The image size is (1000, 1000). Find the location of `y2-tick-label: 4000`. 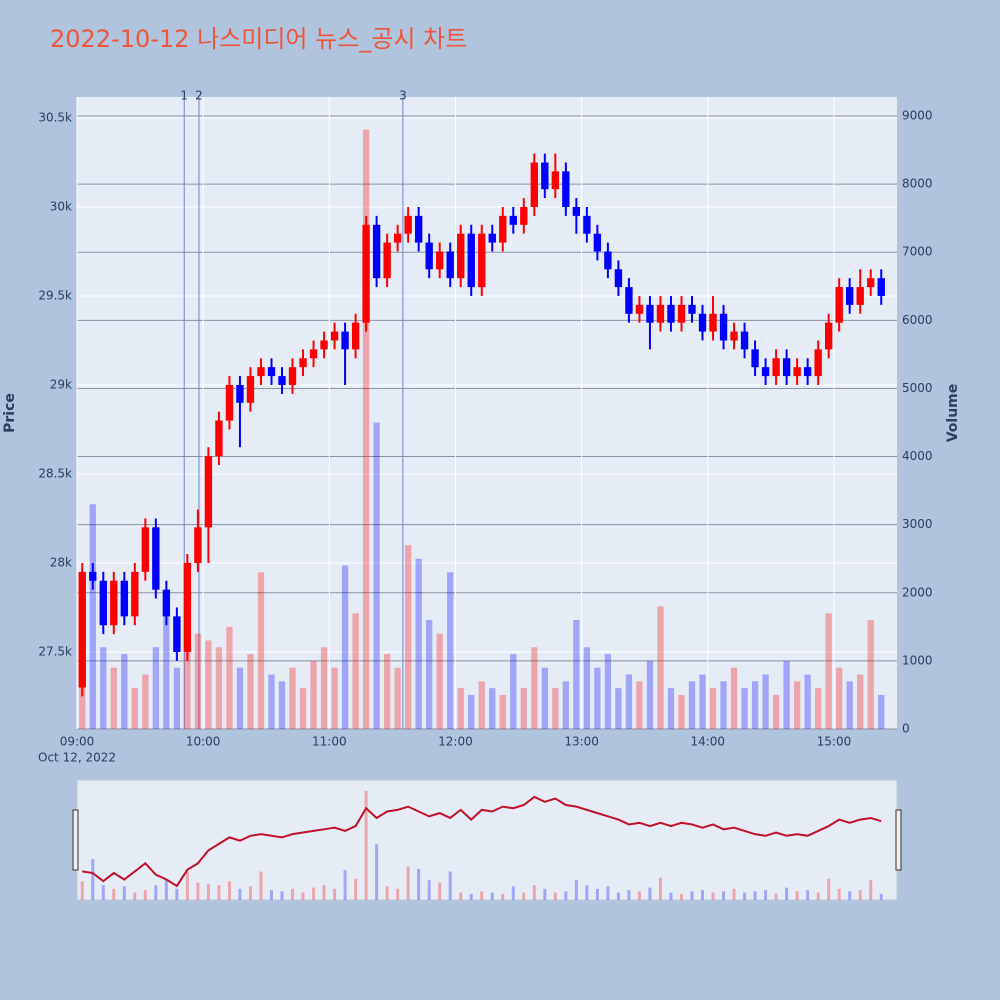

y2-tick-label: 4000 is located at coordinates (917, 456).